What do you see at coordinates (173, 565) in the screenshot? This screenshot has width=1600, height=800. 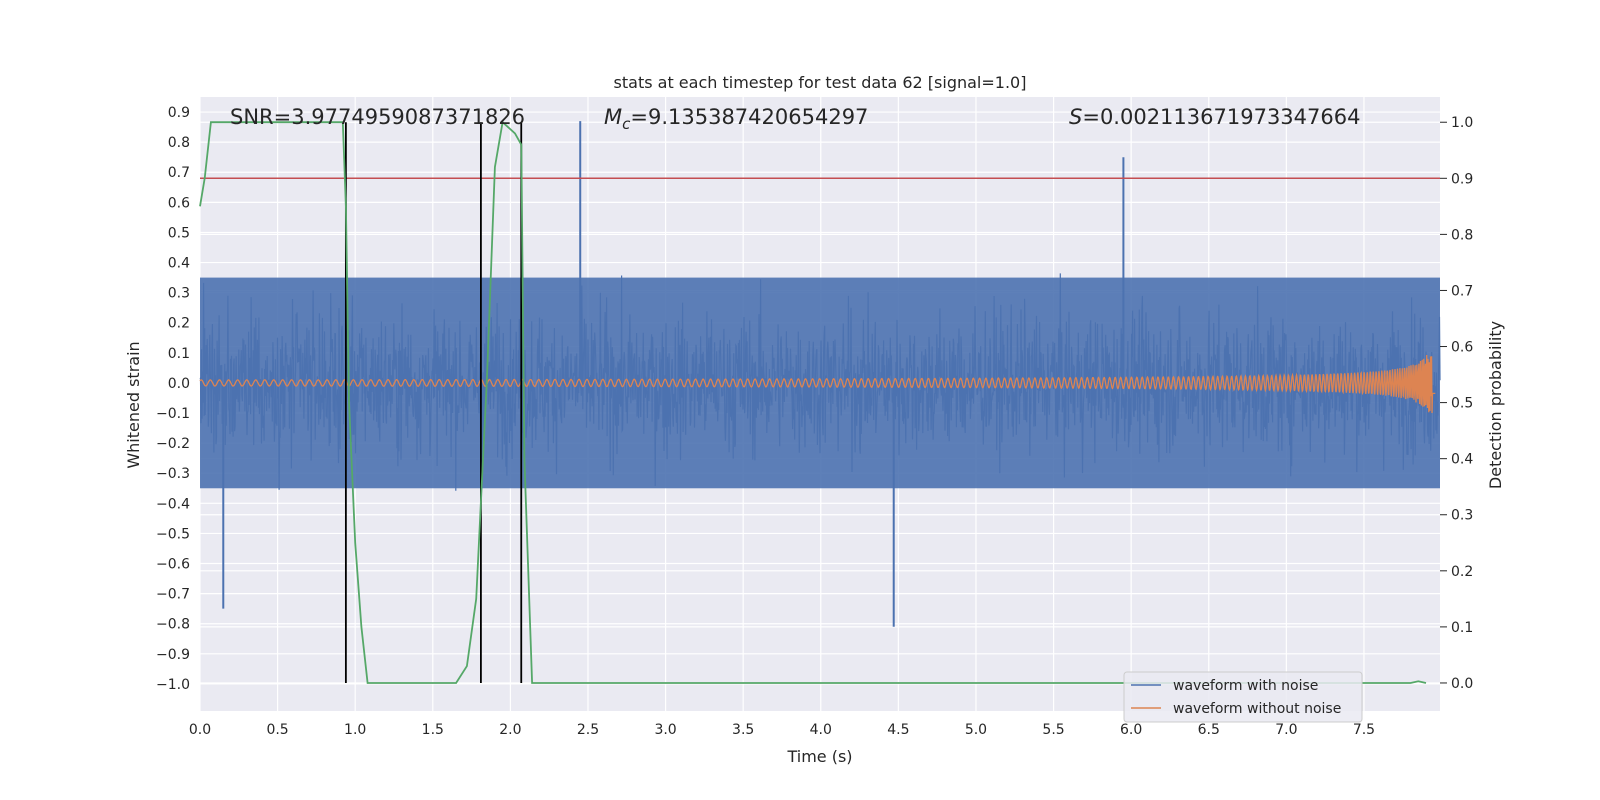 I see `y-tick-label: −0.6` at bounding box center [173, 565].